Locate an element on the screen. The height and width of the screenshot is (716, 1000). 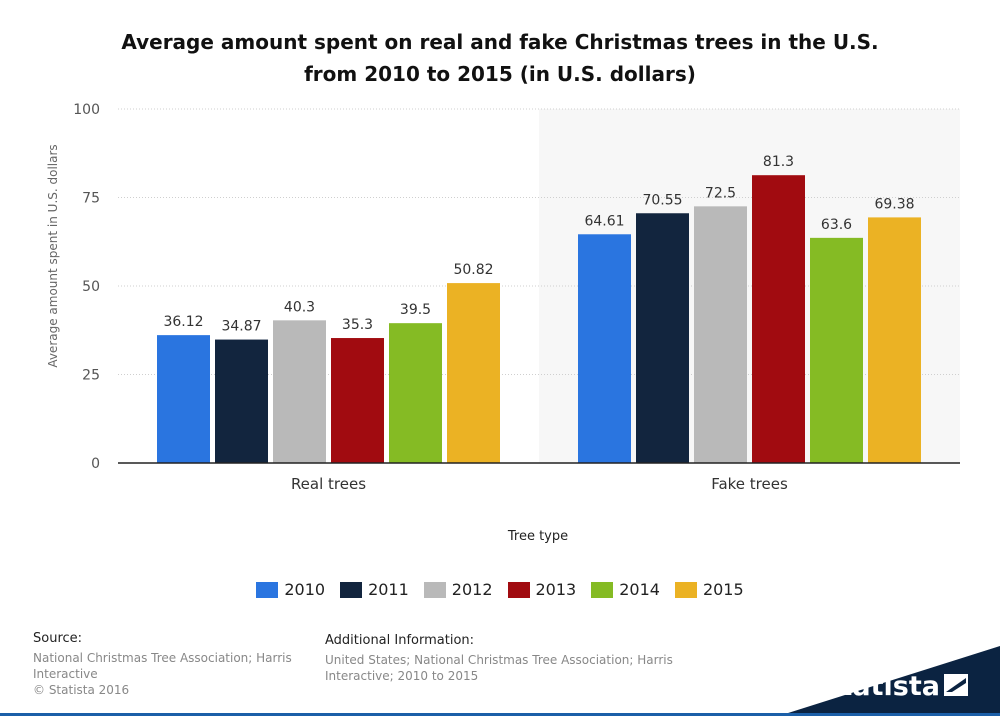
data-label: 70.55 is located at coordinates (662, 200).